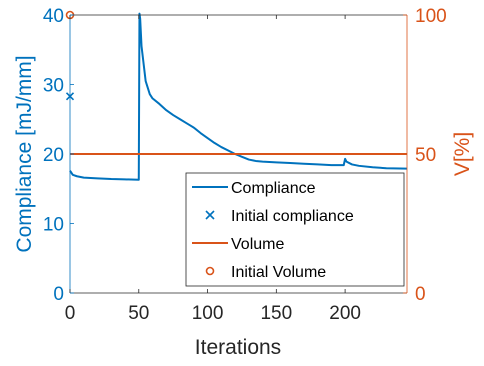 The image size is (484, 366). Describe the element at coordinates (420, 294) in the screenshot. I see `y-right-tick-label: 0` at that location.